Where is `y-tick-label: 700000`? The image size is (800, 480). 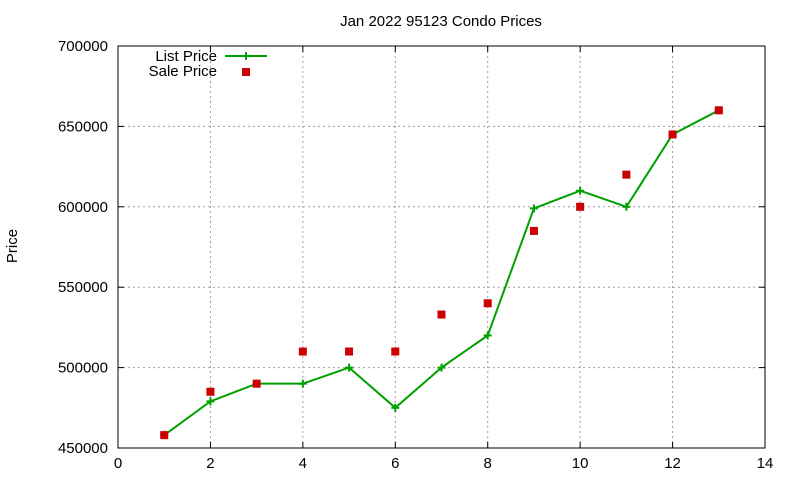 y-tick-label: 700000 is located at coordinates (83, 46).